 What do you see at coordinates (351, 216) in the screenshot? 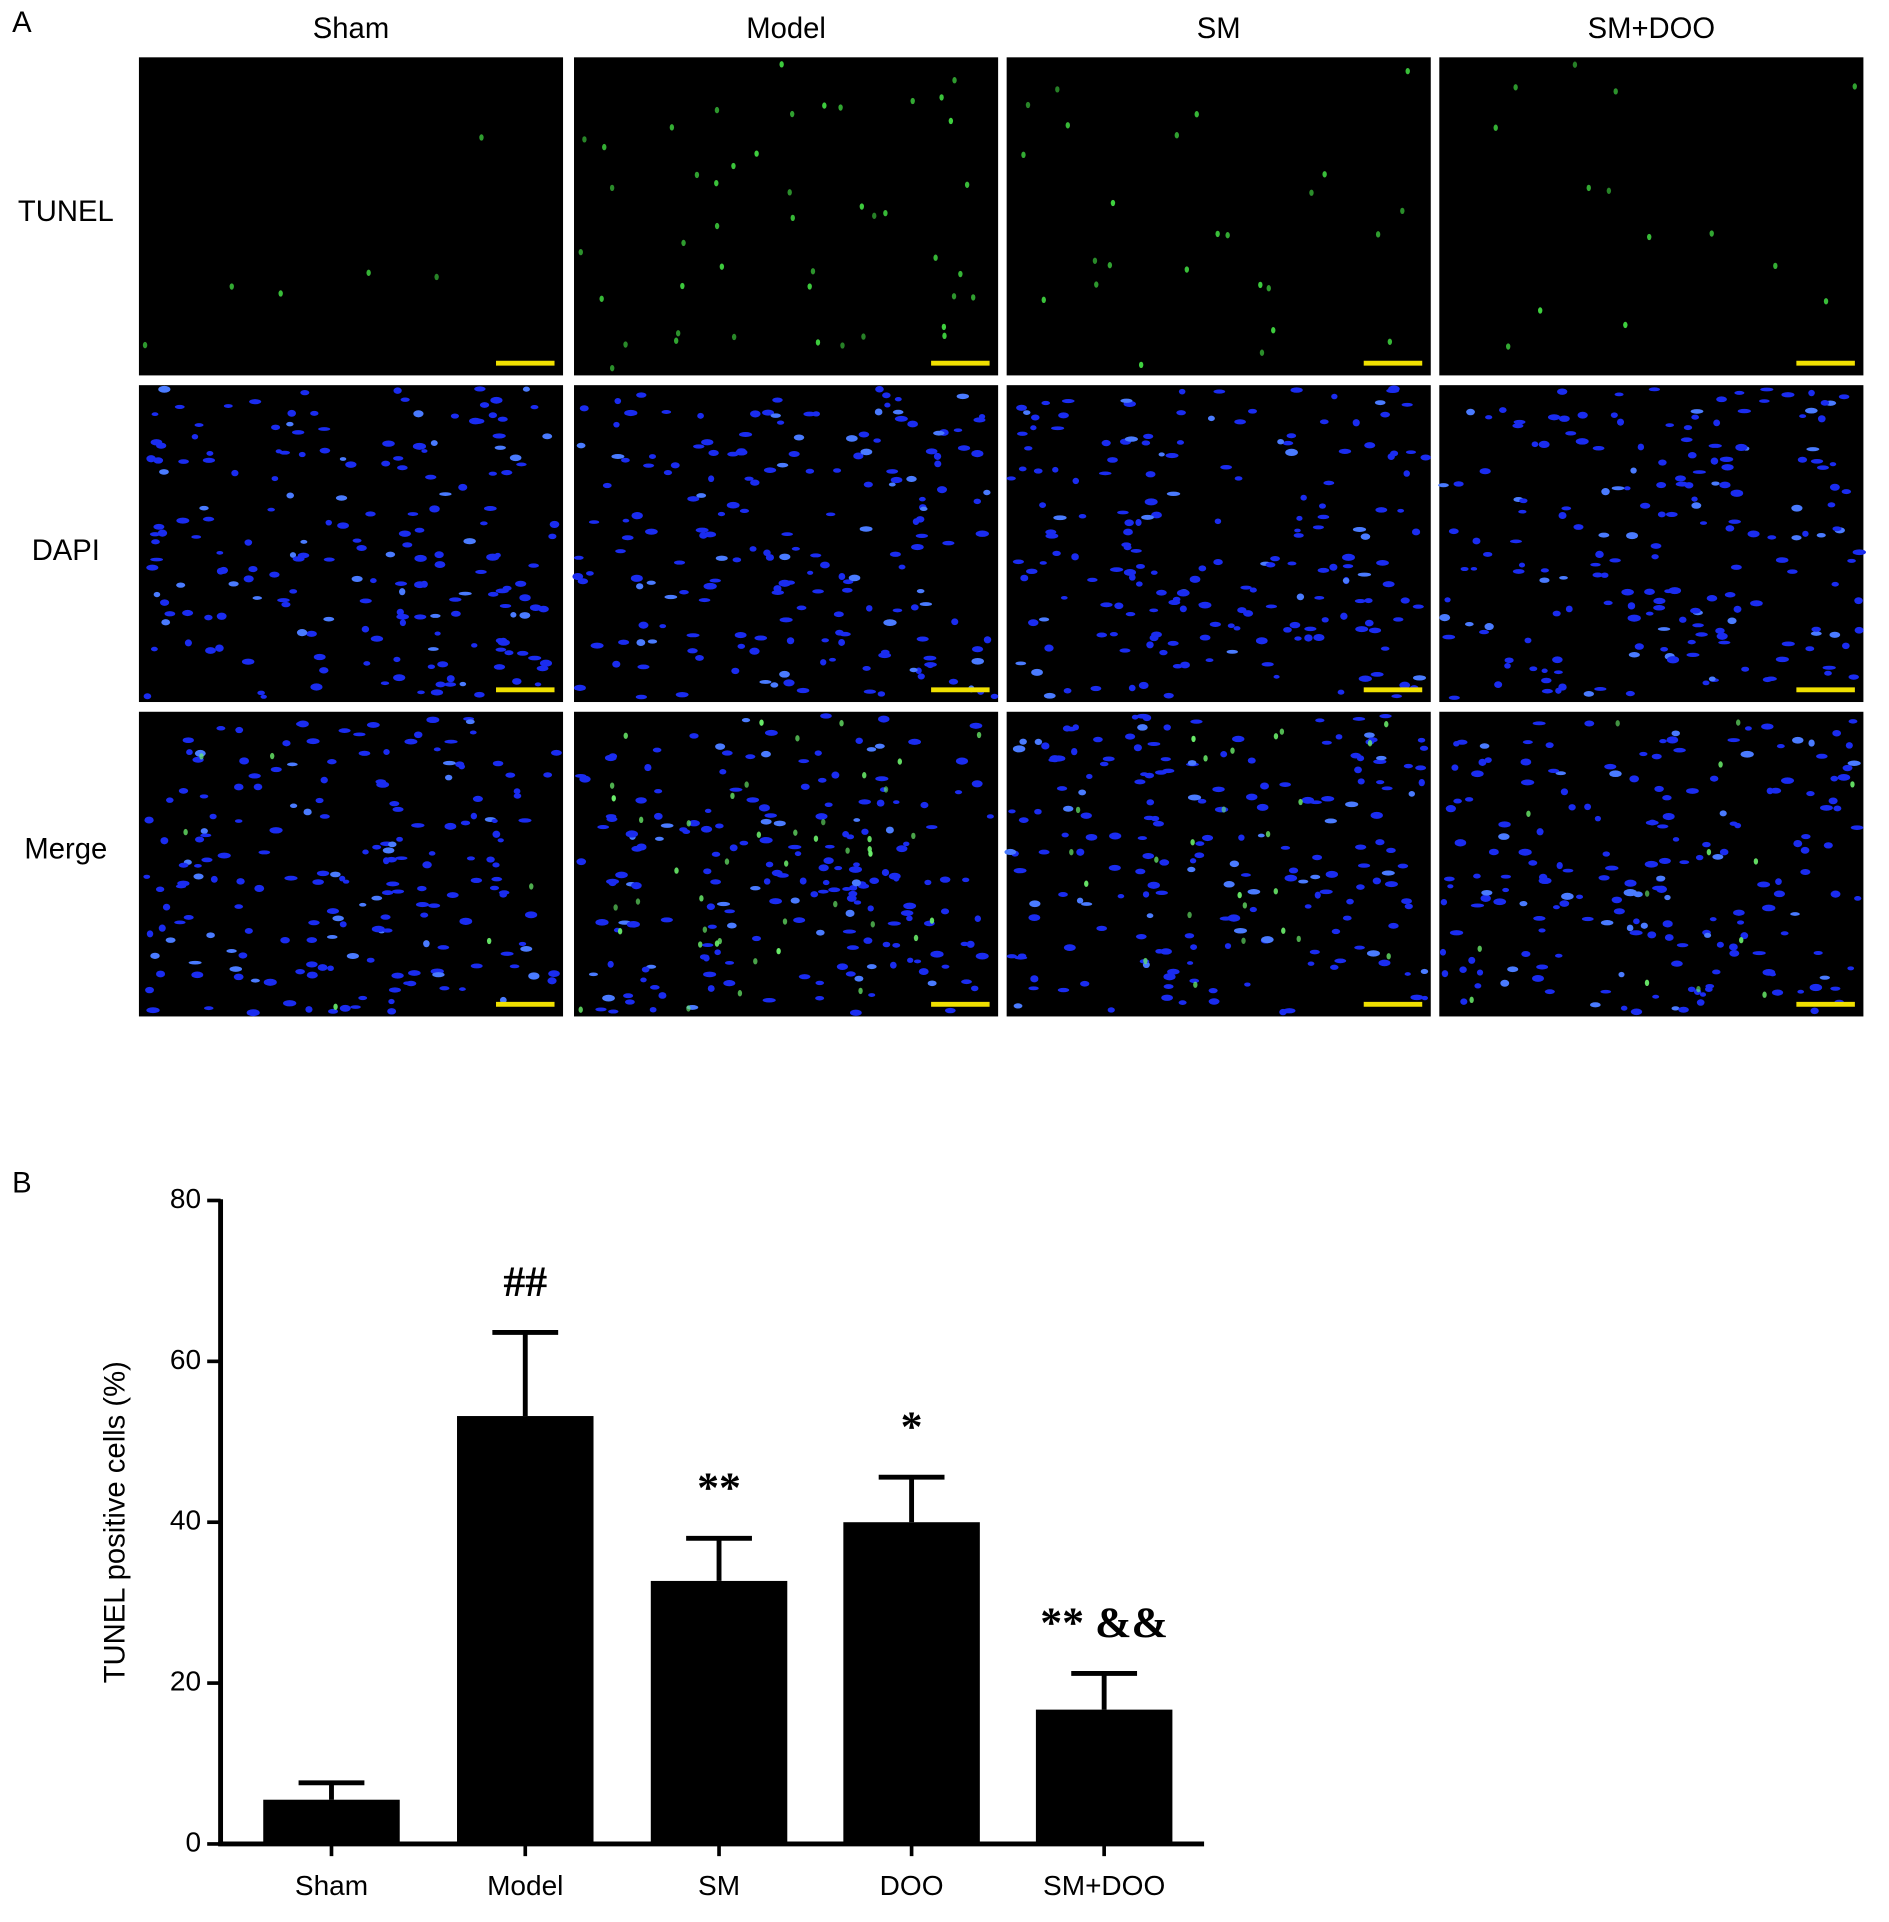
I see `micrograph` at bounding box center [351, 216].